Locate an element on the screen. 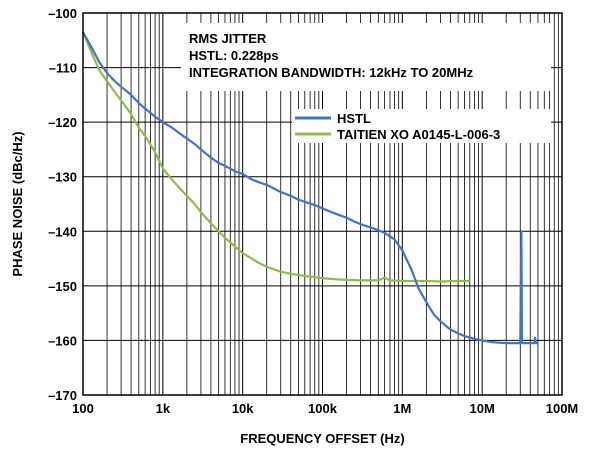 The width and height of the screenshot is (590, 450). legend-label-taitien: TAITIEN XO A0145-L-006-3 is located at coordinates (418, 134).